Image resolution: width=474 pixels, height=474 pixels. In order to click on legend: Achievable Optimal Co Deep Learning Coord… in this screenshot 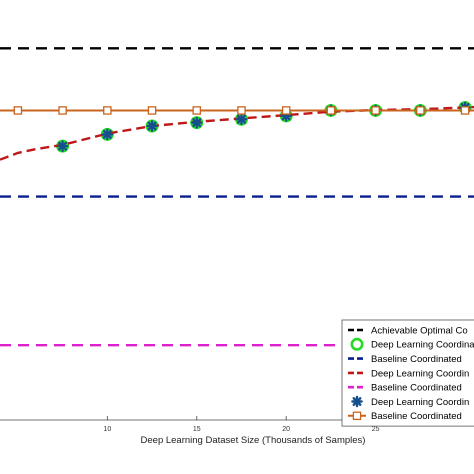, I will do `click(407, 373)`.